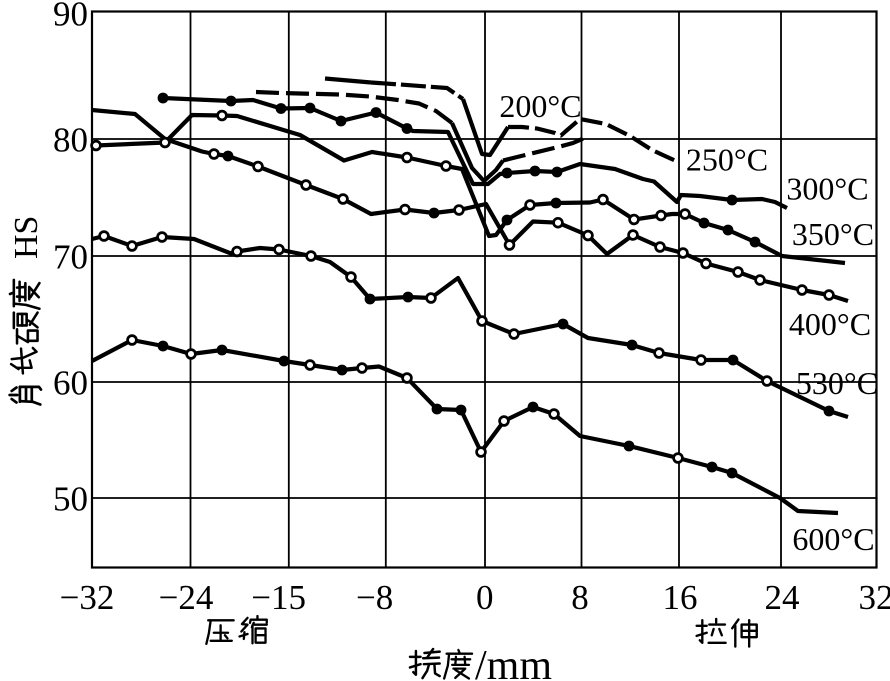 The image size is (890, 681). What do you see at coordinates (70, 383) in the screenshot?
I see `svg-text: 60` at bounding box center [70, 383].